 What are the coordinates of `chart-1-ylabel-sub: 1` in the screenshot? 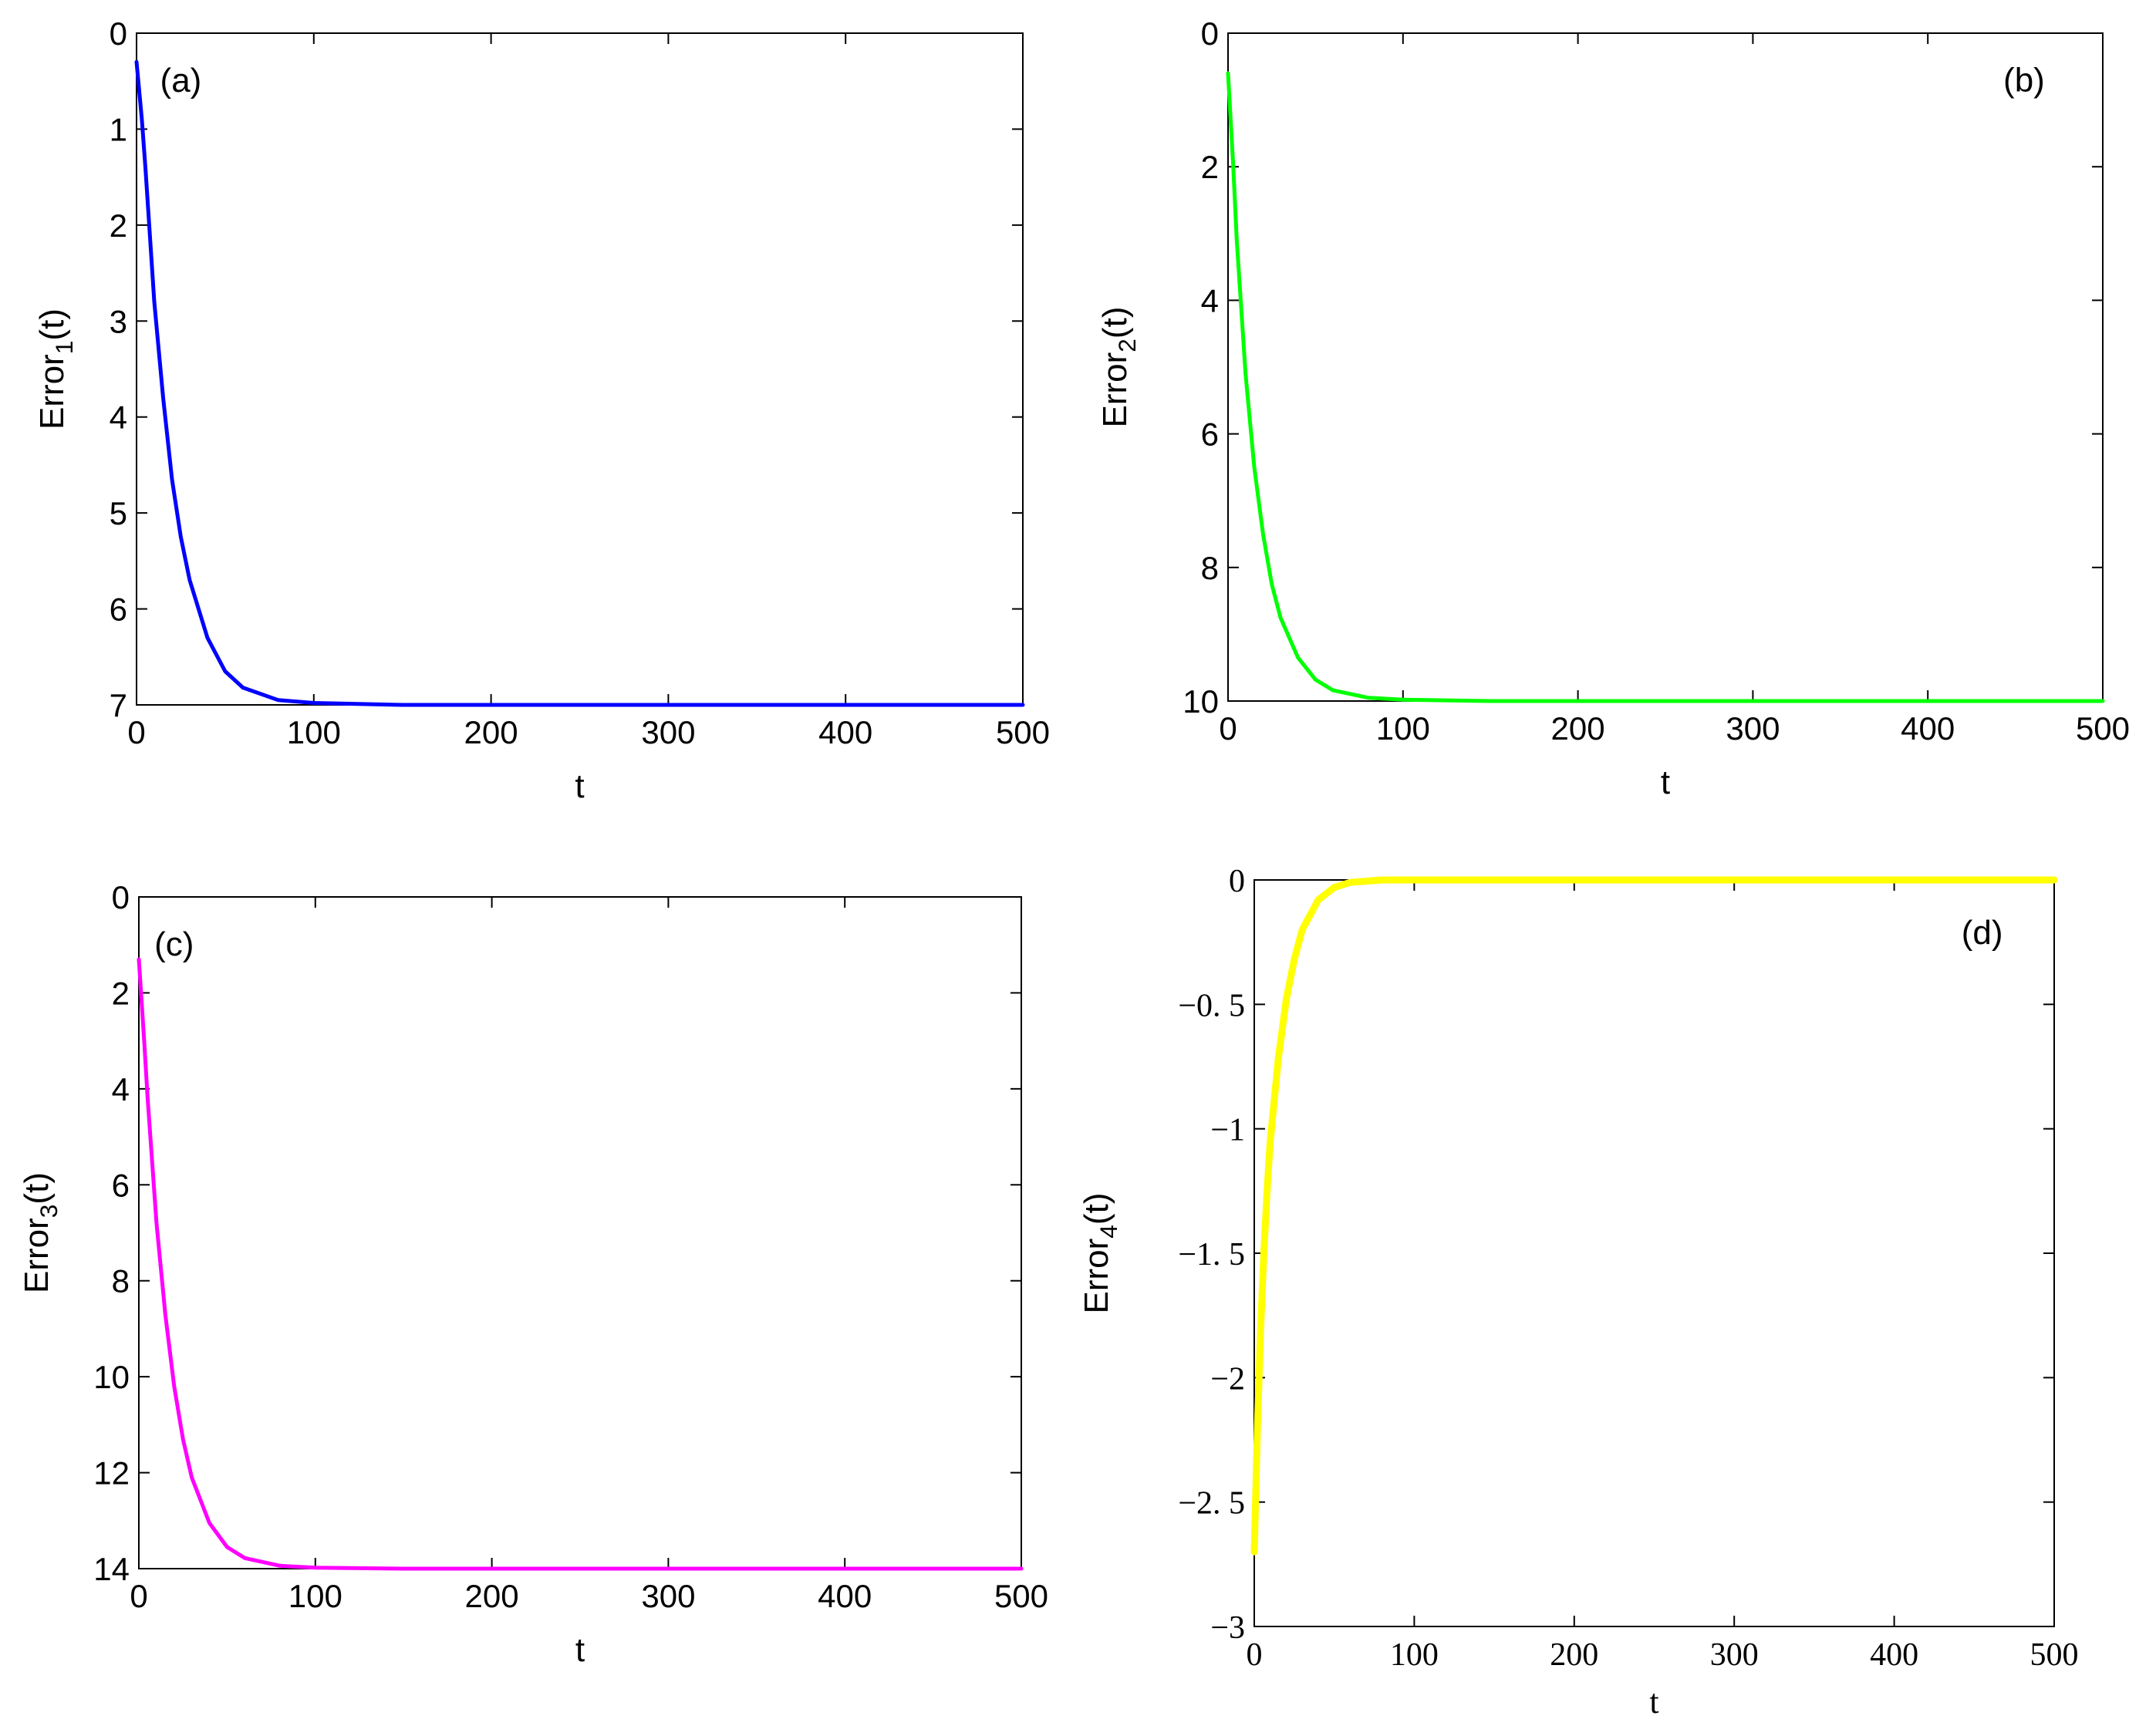 It's located at (64, 348).